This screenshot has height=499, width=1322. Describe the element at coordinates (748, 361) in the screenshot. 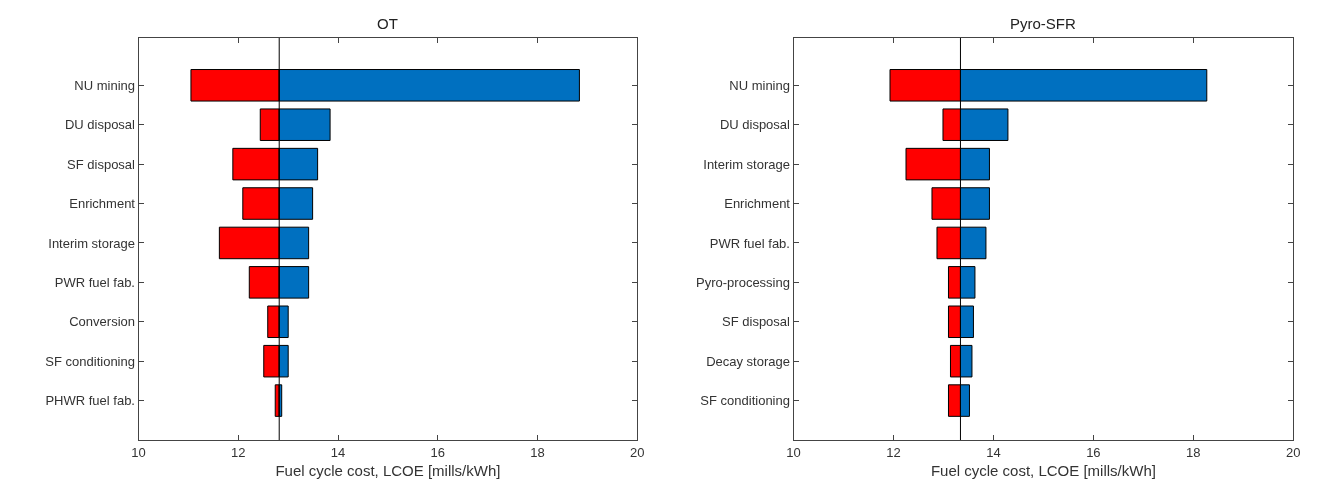

I see `y-tick-label: Decay storage` at that location.